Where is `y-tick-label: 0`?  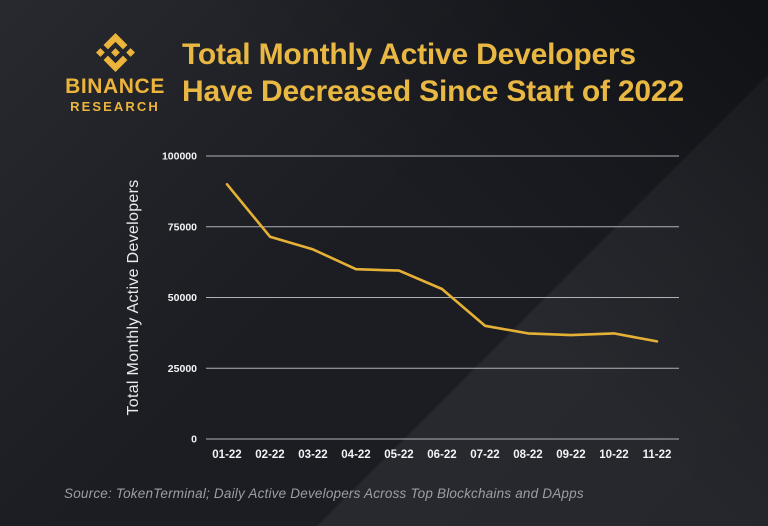 y-tick-label: 0 is located at coordinates (194, 440).